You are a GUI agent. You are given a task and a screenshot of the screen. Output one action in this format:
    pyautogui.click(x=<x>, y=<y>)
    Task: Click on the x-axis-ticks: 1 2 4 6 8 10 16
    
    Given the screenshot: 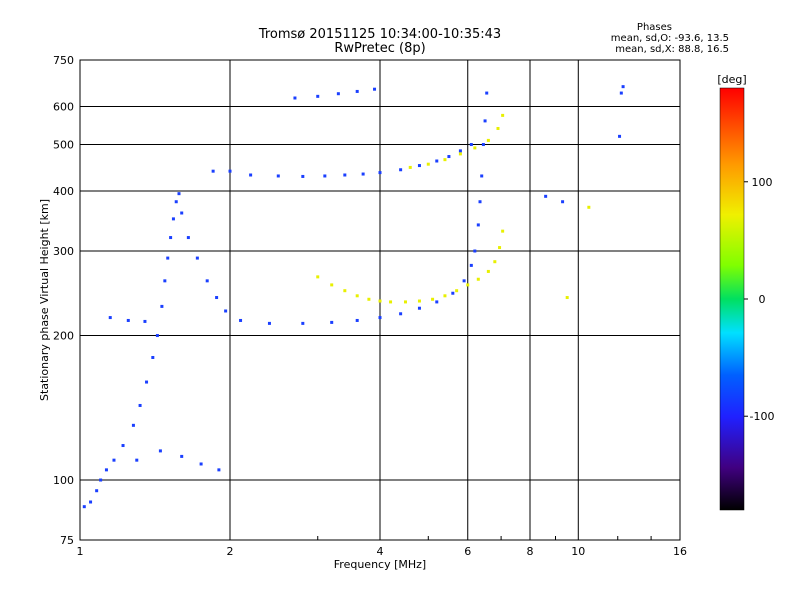 What is the action you would take?
    pyautogui.click(x=382, y=547)
    